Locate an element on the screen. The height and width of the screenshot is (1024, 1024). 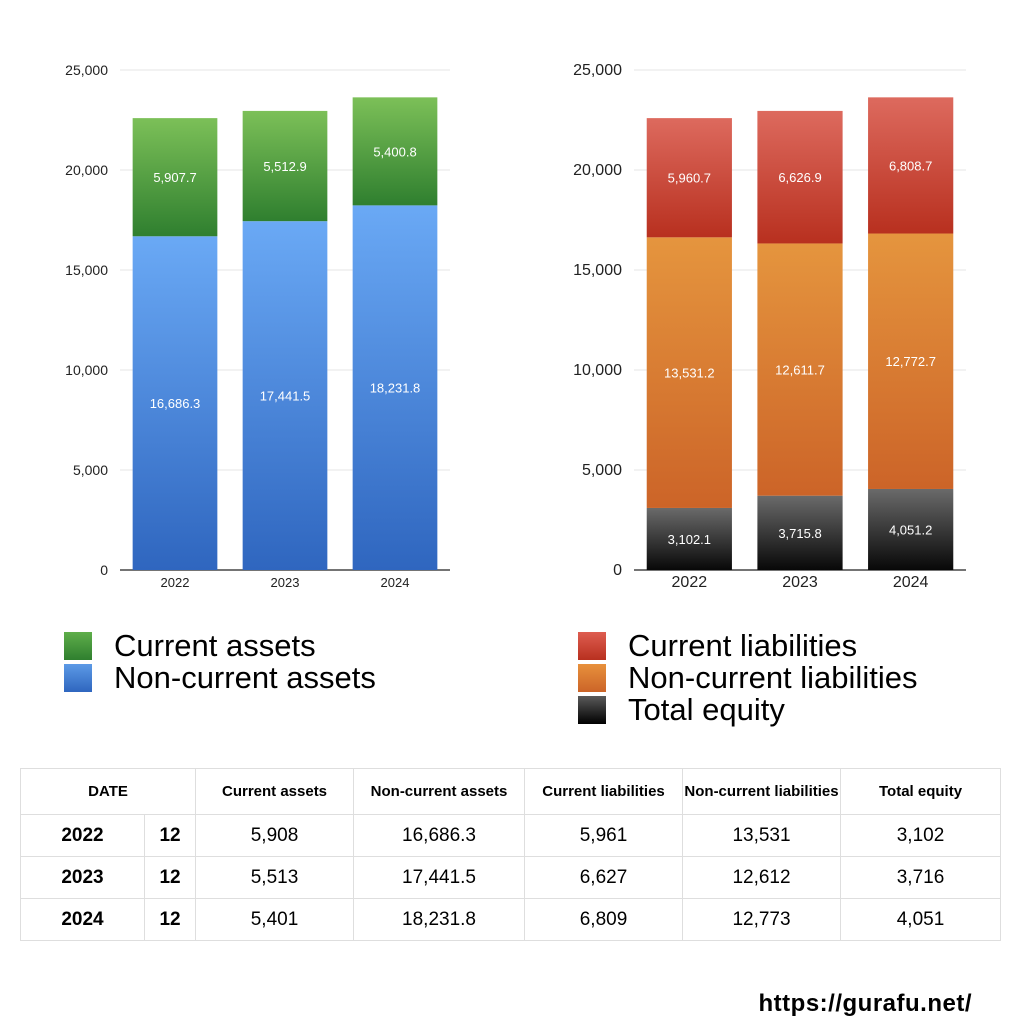
table-cell-year: 2024 is located at coordinates (82, 919).